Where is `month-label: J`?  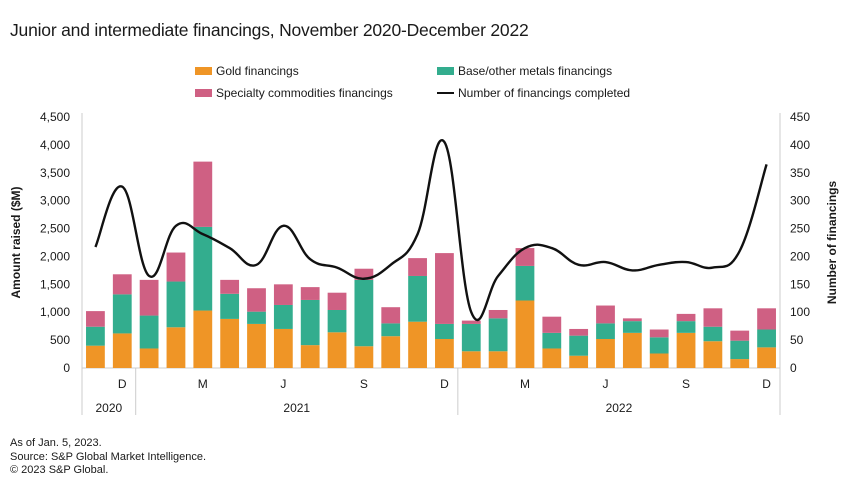 month-label: J is located at coordinates (606, 384).